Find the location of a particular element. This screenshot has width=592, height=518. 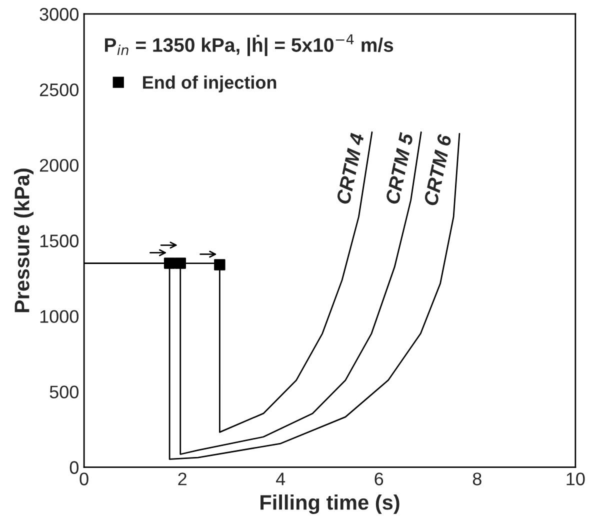

y-tick-label: 500 is located at coordinates (64, 392).